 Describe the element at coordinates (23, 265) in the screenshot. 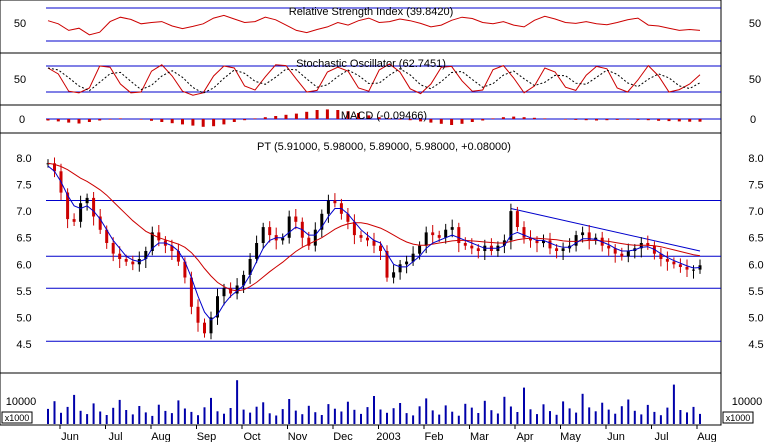

I see `price-y-tick-left: 6.0` at that location.